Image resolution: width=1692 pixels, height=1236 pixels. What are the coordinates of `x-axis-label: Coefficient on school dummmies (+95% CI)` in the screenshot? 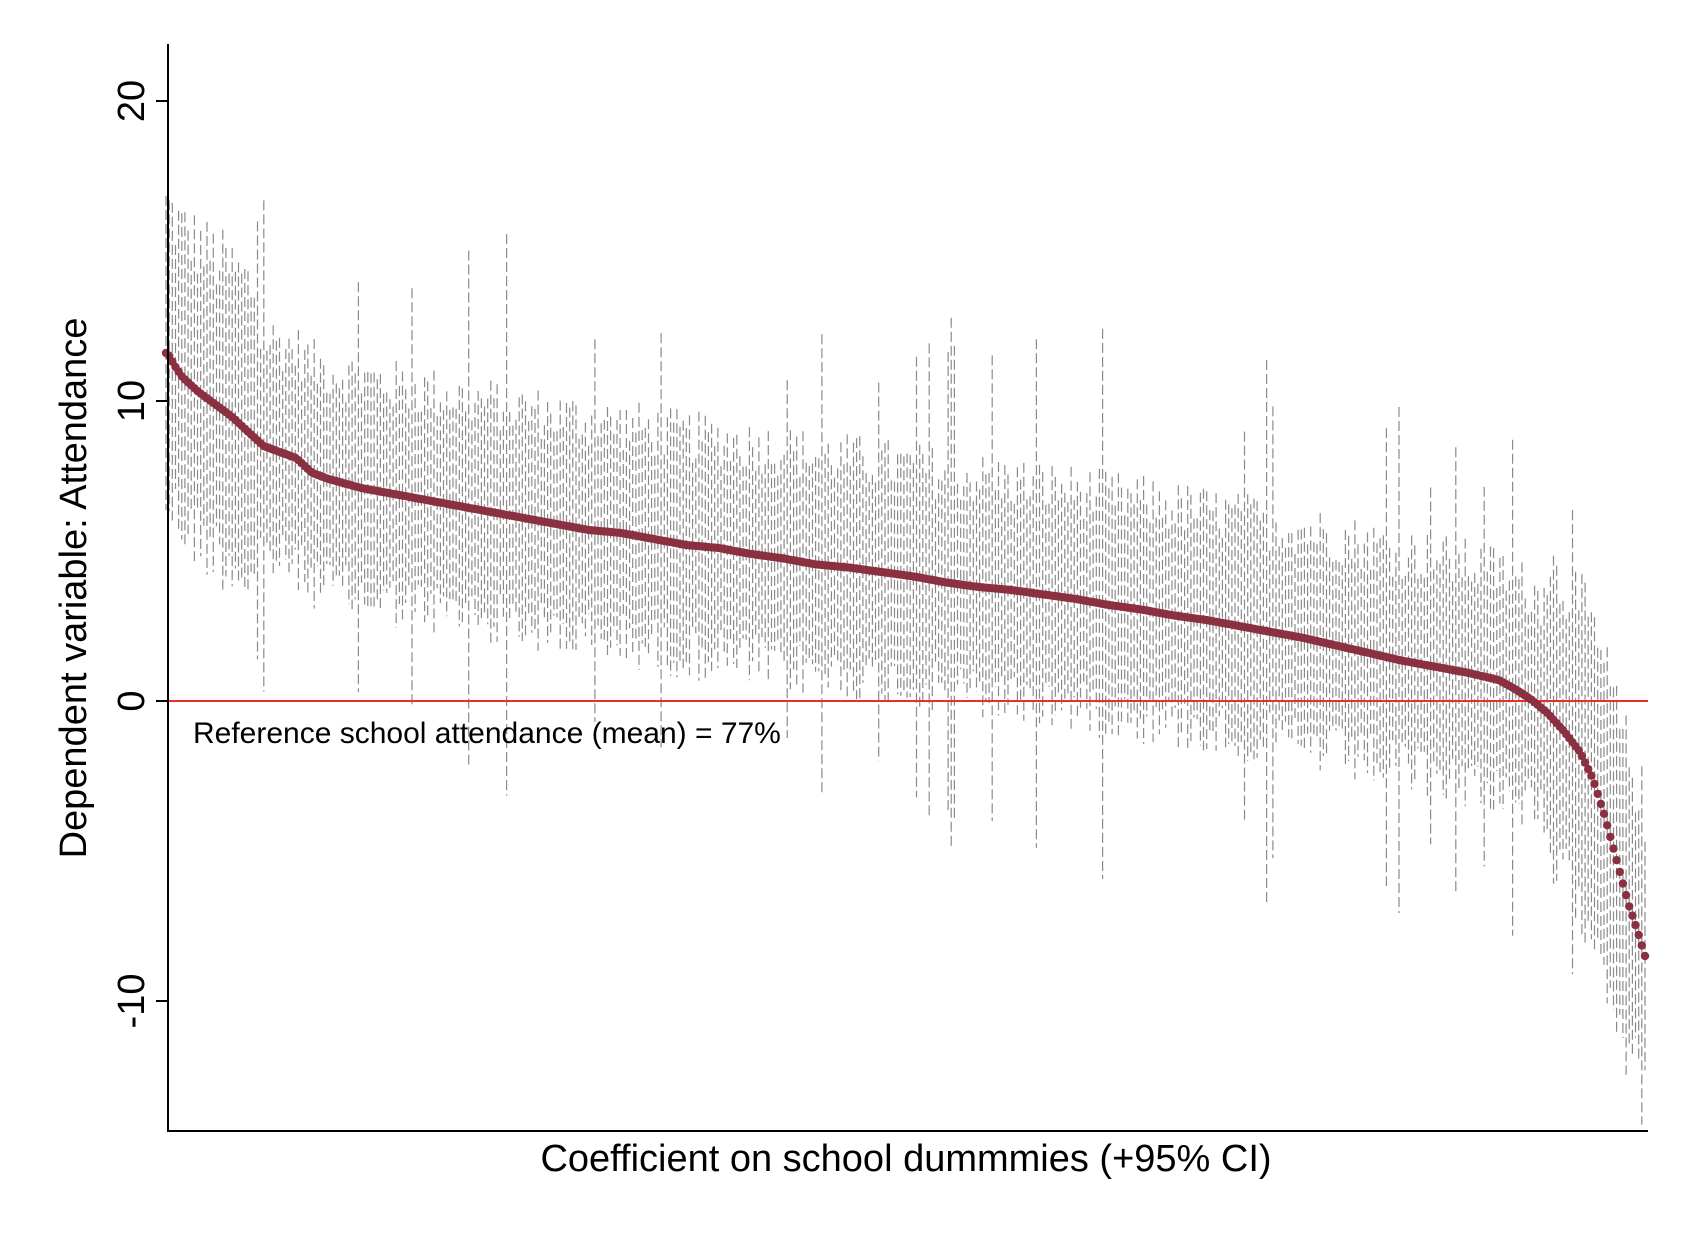 It's located at (905, 1159).